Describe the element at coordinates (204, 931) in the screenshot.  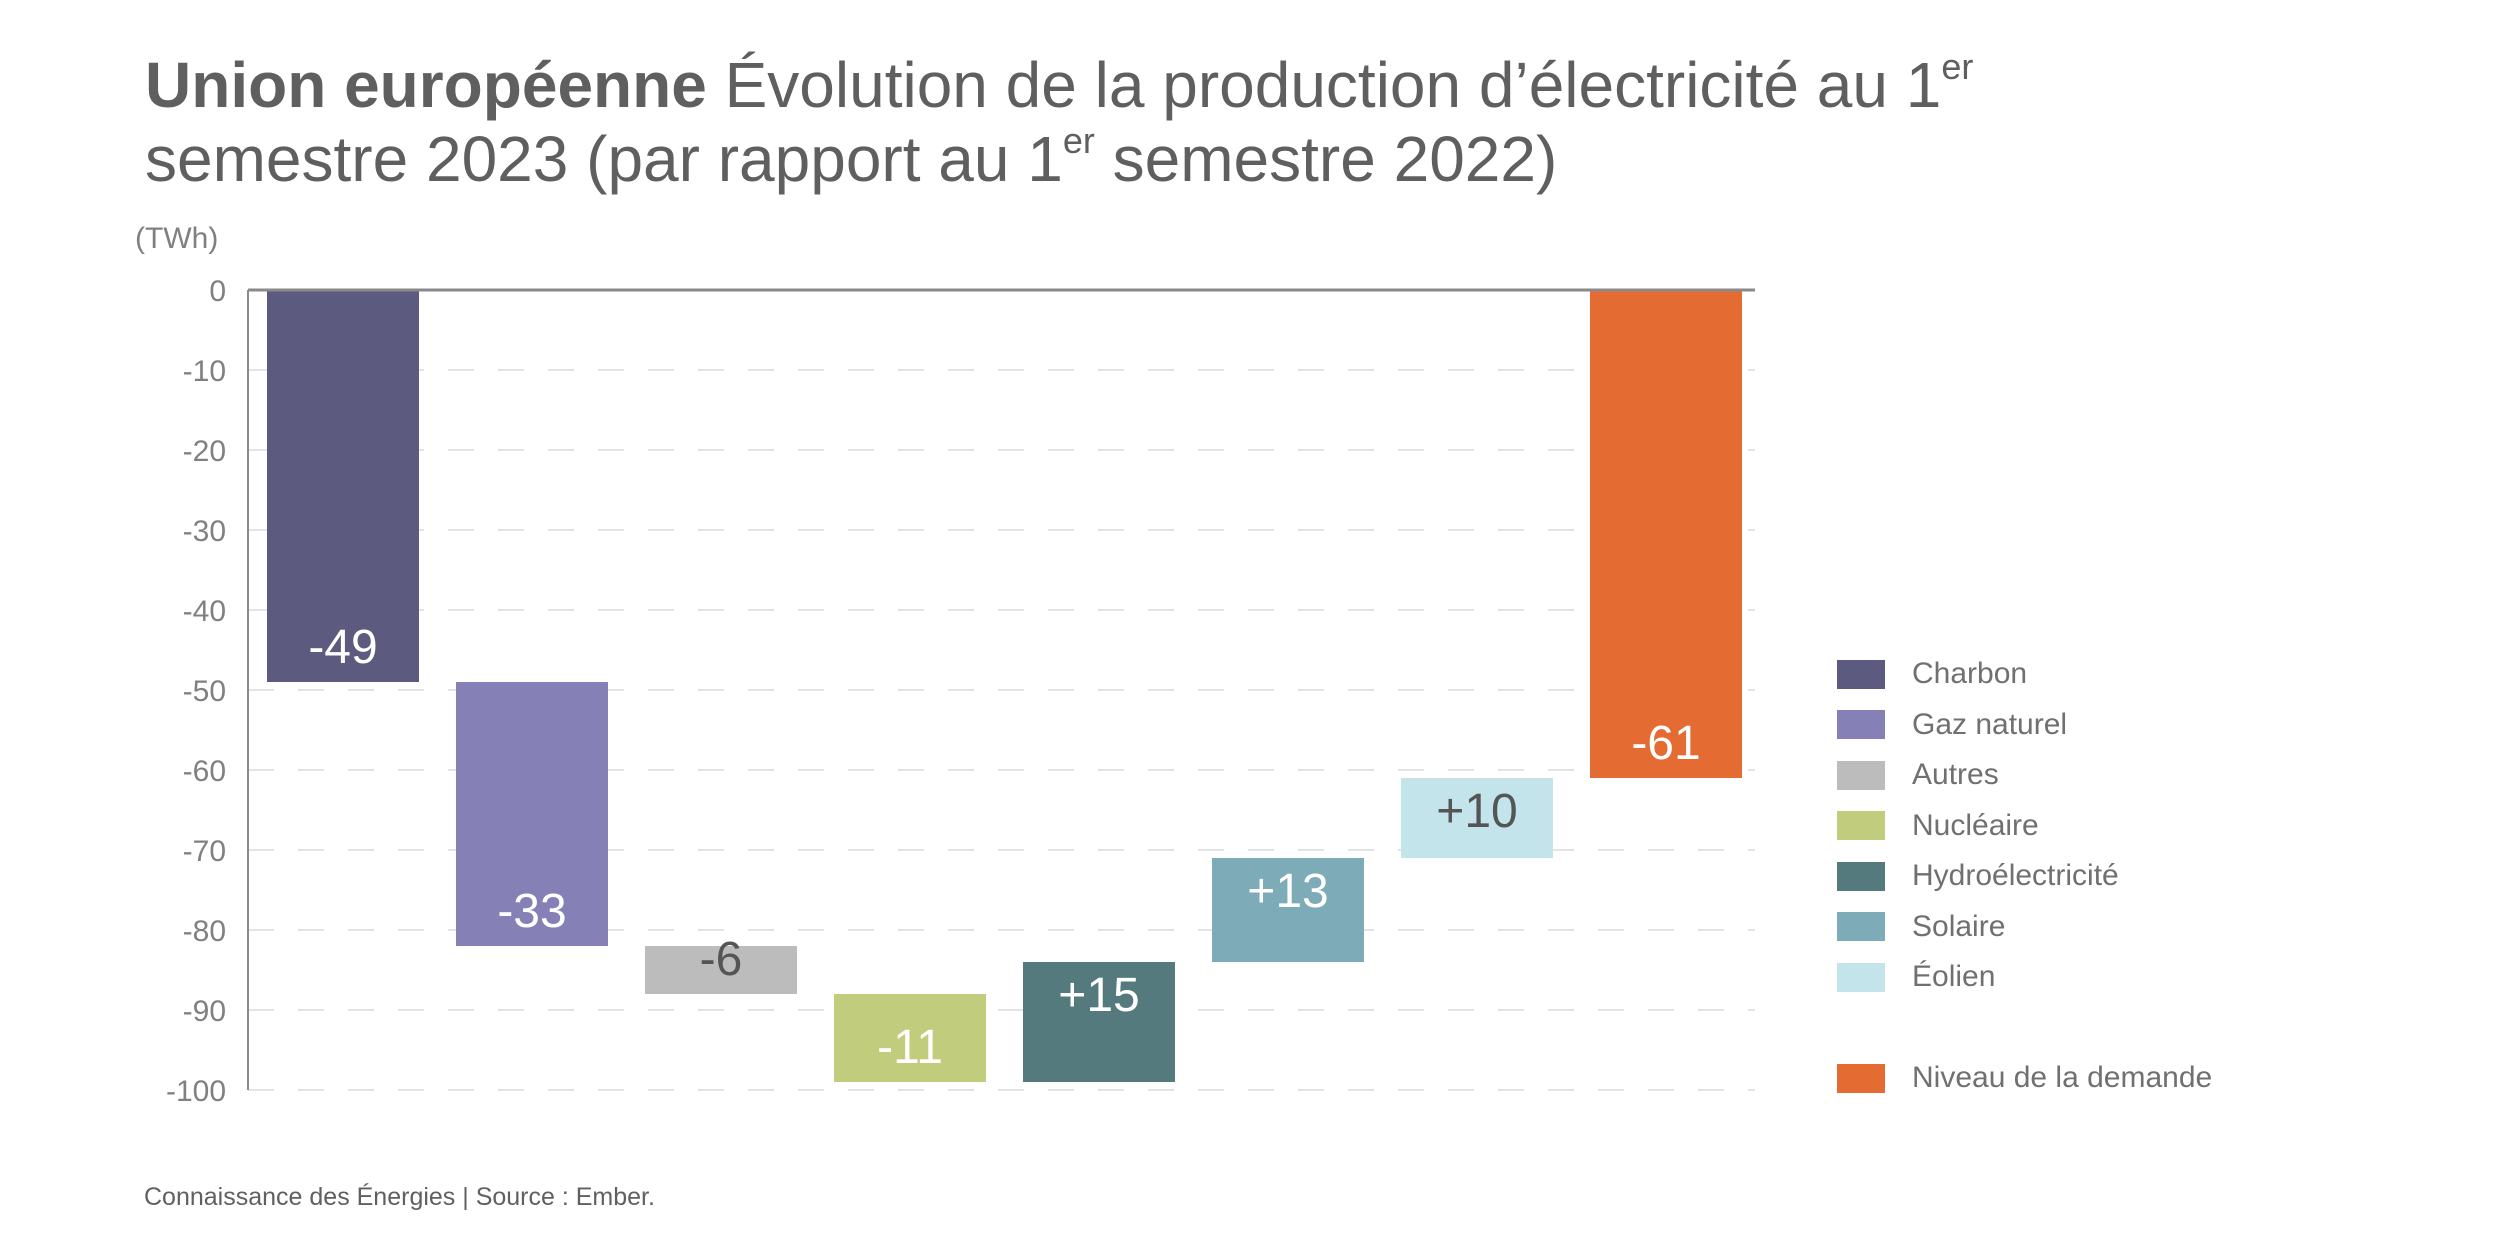
I see `y-tick-label: -80` at that location.